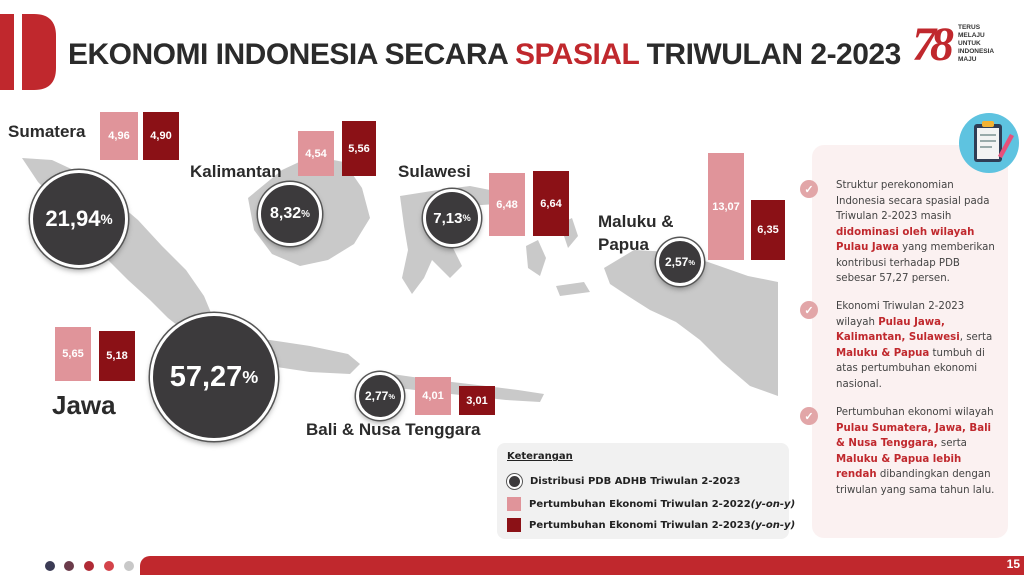  I want to click on share-value: 2,77, so click(377, 396).